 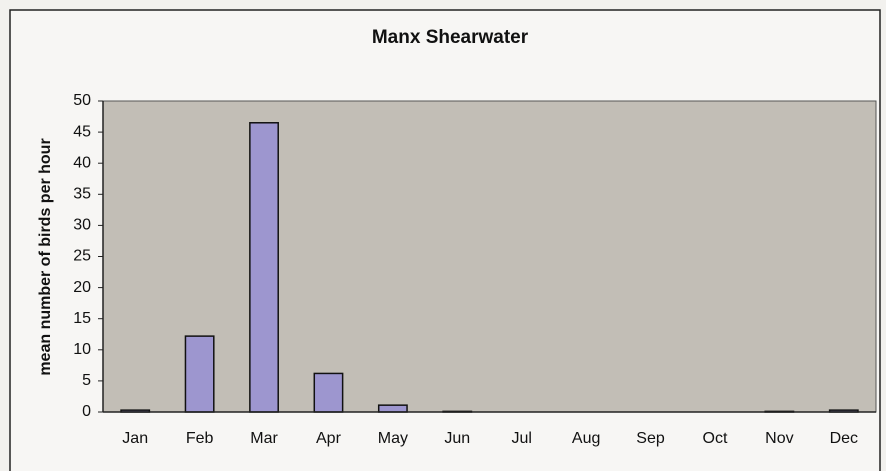 I want to click on y-tick-label: 30, so click(x=82, y=225).